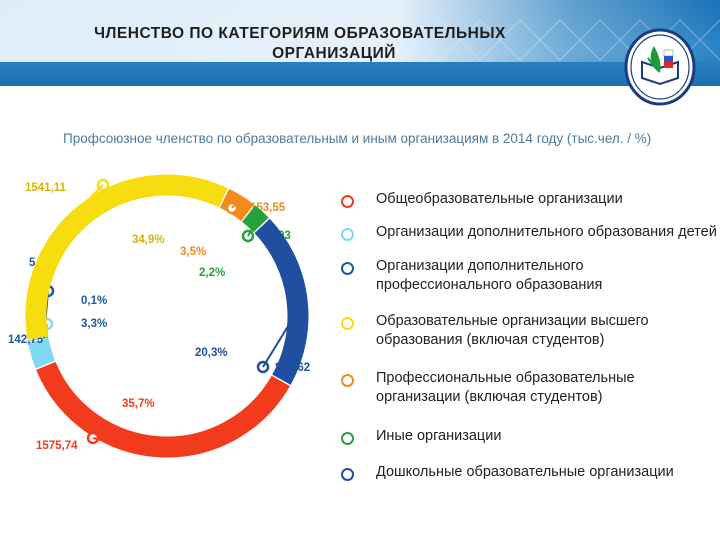  What do you see at coordinates (499, 199) in the screenshot?
I see `legend-label: Общеобразовательные организации` at bounding box center [499, 199].